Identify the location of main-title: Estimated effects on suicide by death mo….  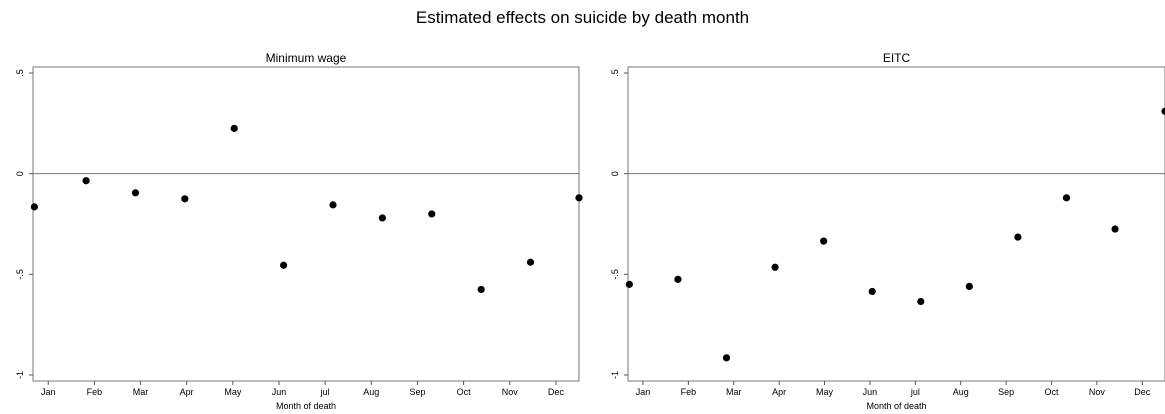
(582, 17).